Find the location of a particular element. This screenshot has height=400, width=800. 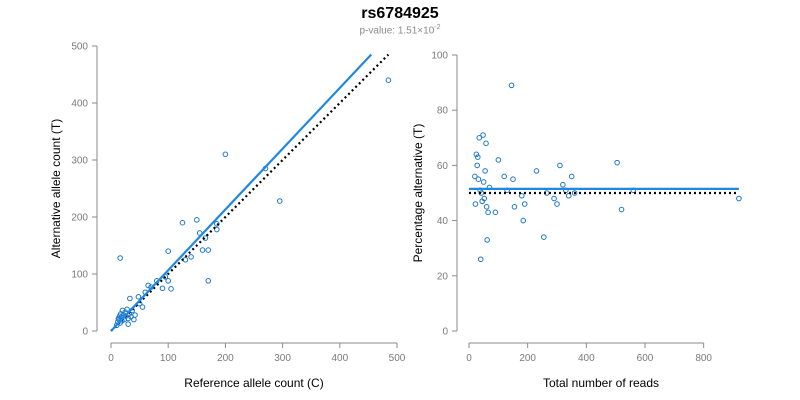

x-tick-label: 500 is located at coordinates (397, 358).